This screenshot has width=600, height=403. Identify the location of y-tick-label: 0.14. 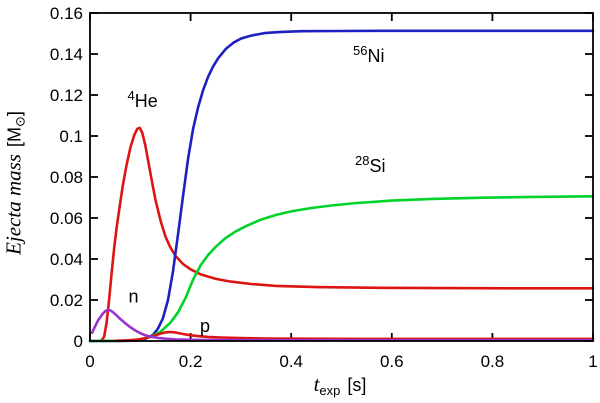
(66, 54).